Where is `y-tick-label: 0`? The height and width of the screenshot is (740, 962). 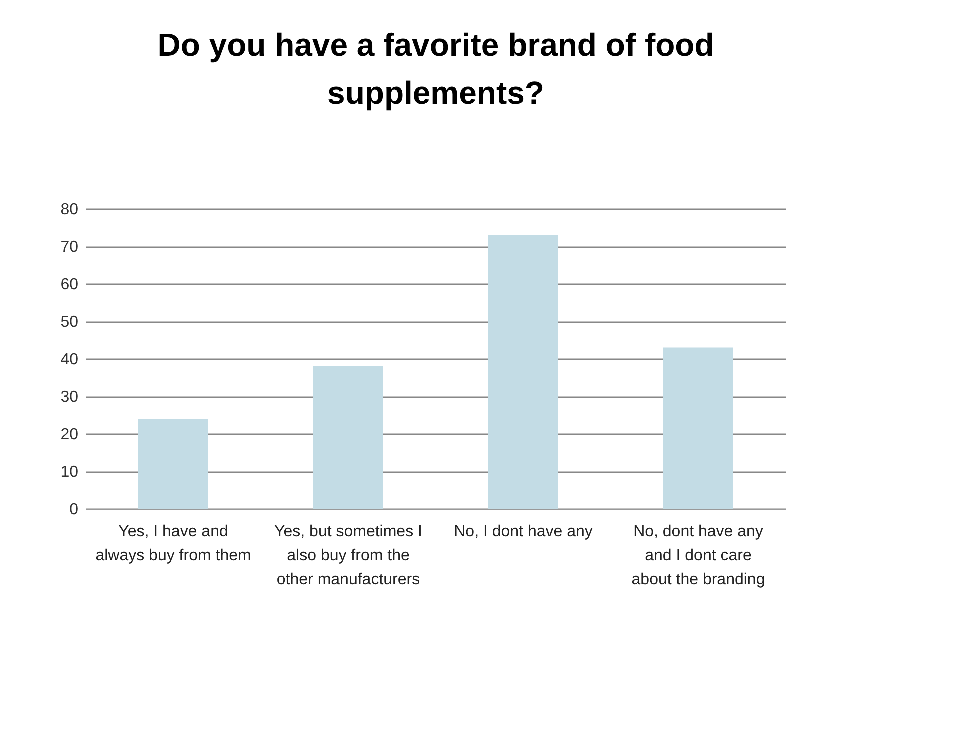
y-tick-label: 0 is located at coordinates (74, 510).